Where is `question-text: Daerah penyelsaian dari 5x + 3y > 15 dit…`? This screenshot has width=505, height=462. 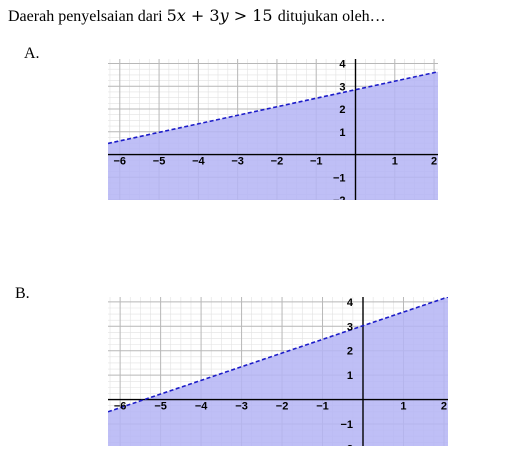 question-text: Daerah penyelsaian dari 5x + 3y > 15 dit… is located at coordinates (197, 16).